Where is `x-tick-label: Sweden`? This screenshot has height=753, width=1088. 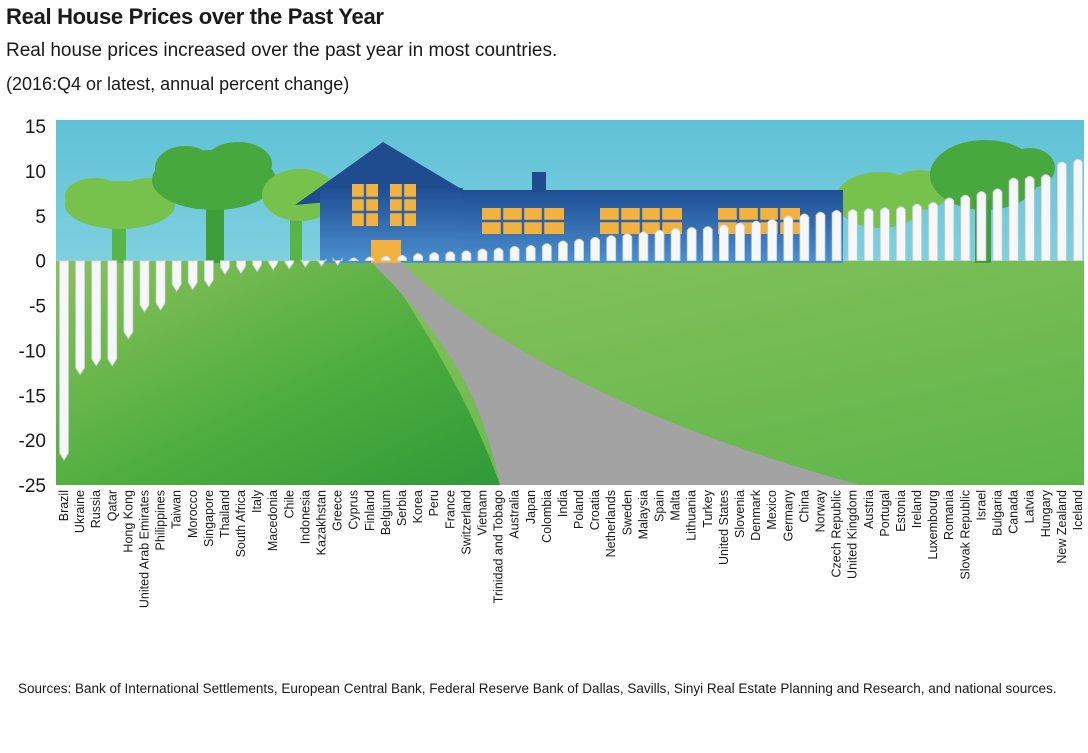
x-tick-label: Sweden is located at coordinates (627, 512).